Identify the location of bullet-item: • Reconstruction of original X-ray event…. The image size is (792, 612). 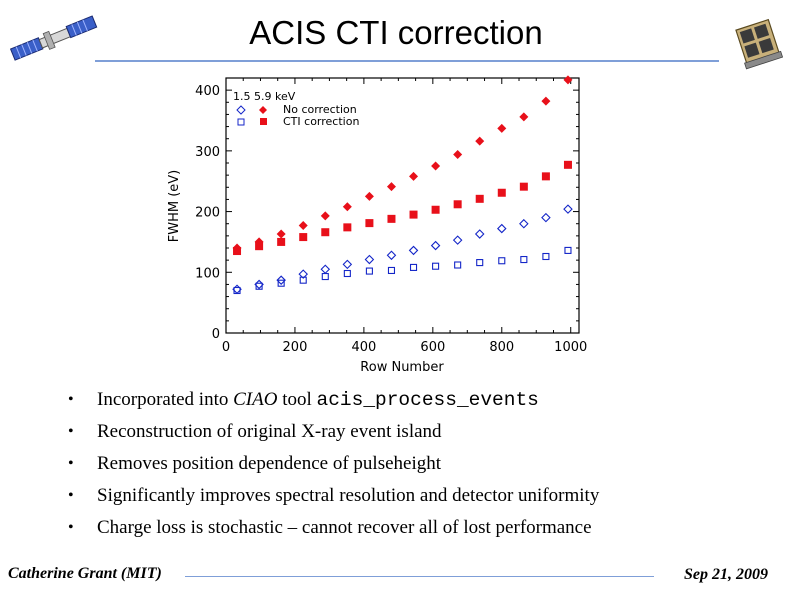
(333, 432).